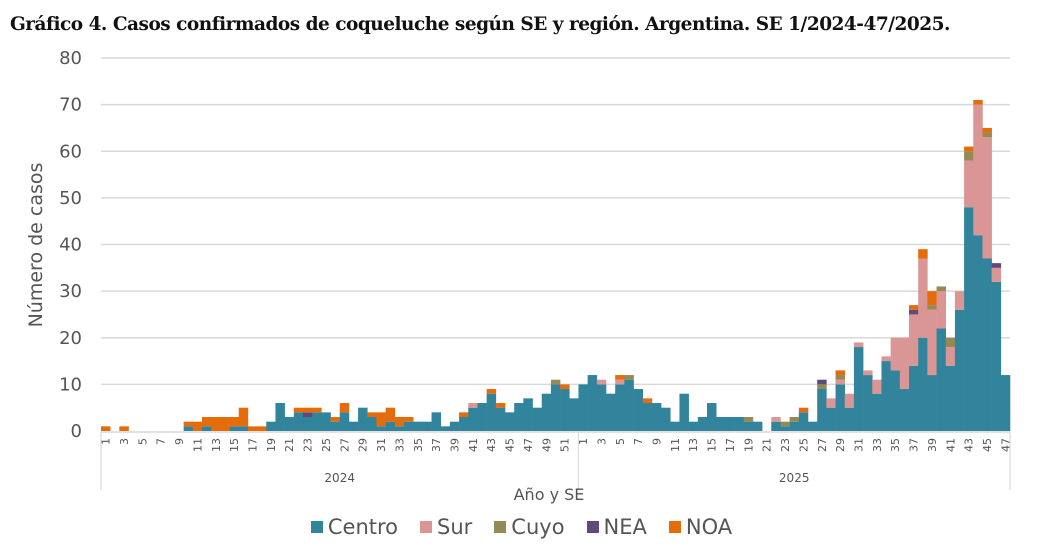 This screenshot has height=548, width=1043. I want to click on x-tick-label: 41, so click(950, 445).